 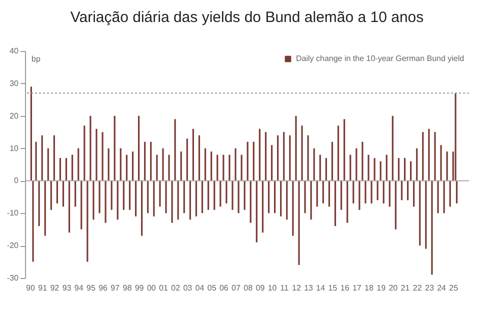 What do you see at coordinates (285, 288) in the screenshot?
I see `x-tick-label: 11` at bounding box center [285, 288].